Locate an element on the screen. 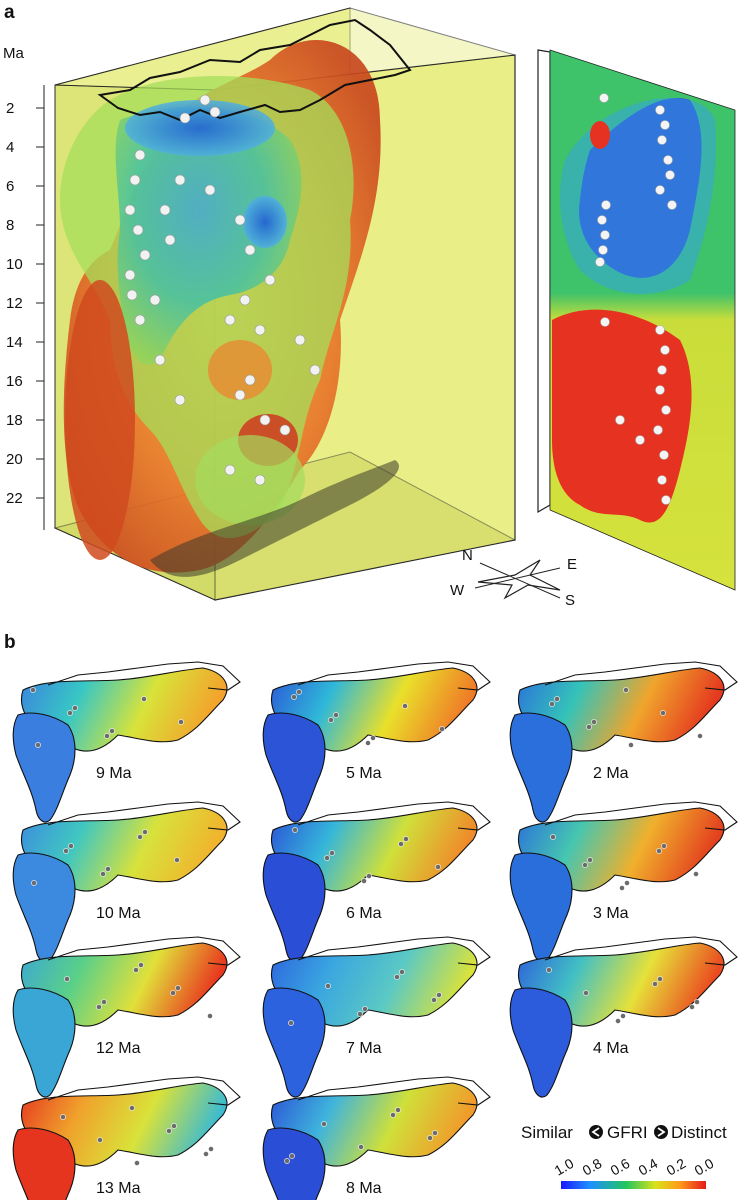 The width and height of the screenshot is (746, 1200). map-age-label: 7 Ma is located at coordinates (364, 1048).